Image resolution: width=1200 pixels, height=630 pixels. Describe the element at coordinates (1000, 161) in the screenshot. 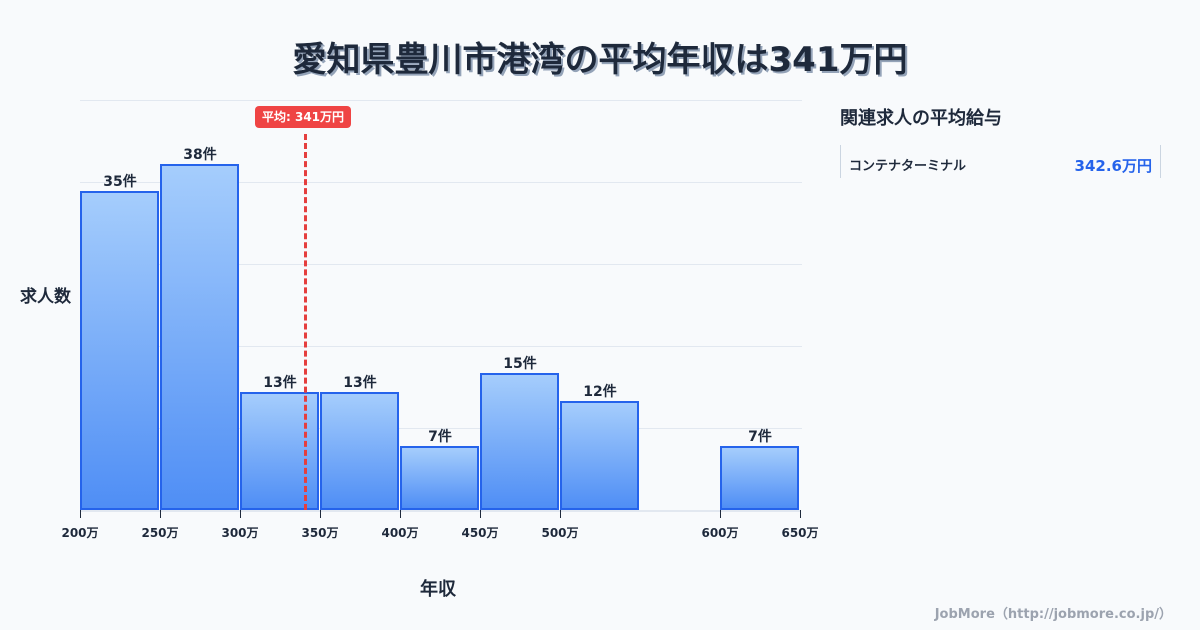

I see `related-job-row: コンテナターミナル 342.6万円` at that location.